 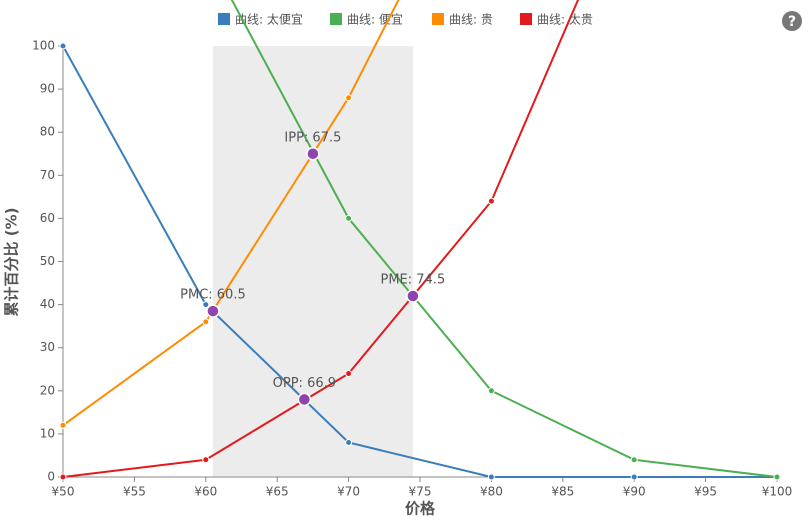 What do you see at coordinates (312, 137) in the screenshot?
I see `intersection-label: IPP: 67.5` at bounding box center [312, 137].